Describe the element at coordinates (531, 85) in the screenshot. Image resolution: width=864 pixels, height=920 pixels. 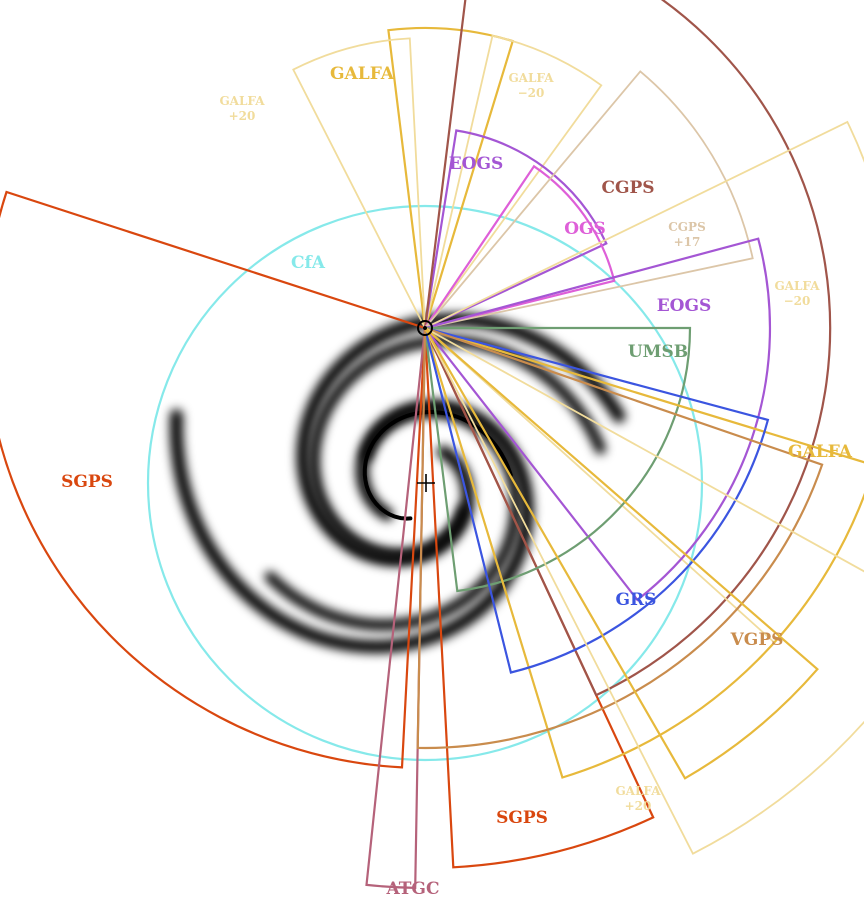
I see `galfa-minus20-top-label: GALFA −20` at that location.